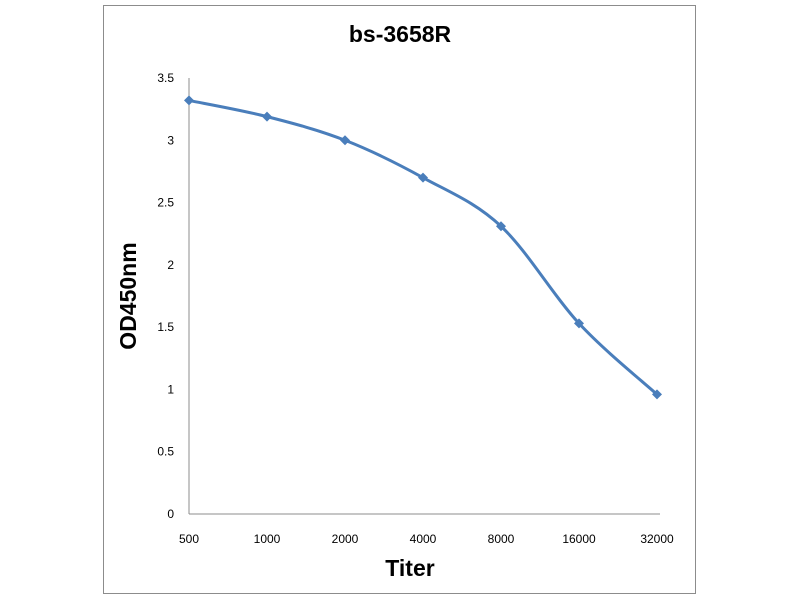 This screenshot has width=800, height=600. I want to click on y-tick-label: 2, so click(170, 265).